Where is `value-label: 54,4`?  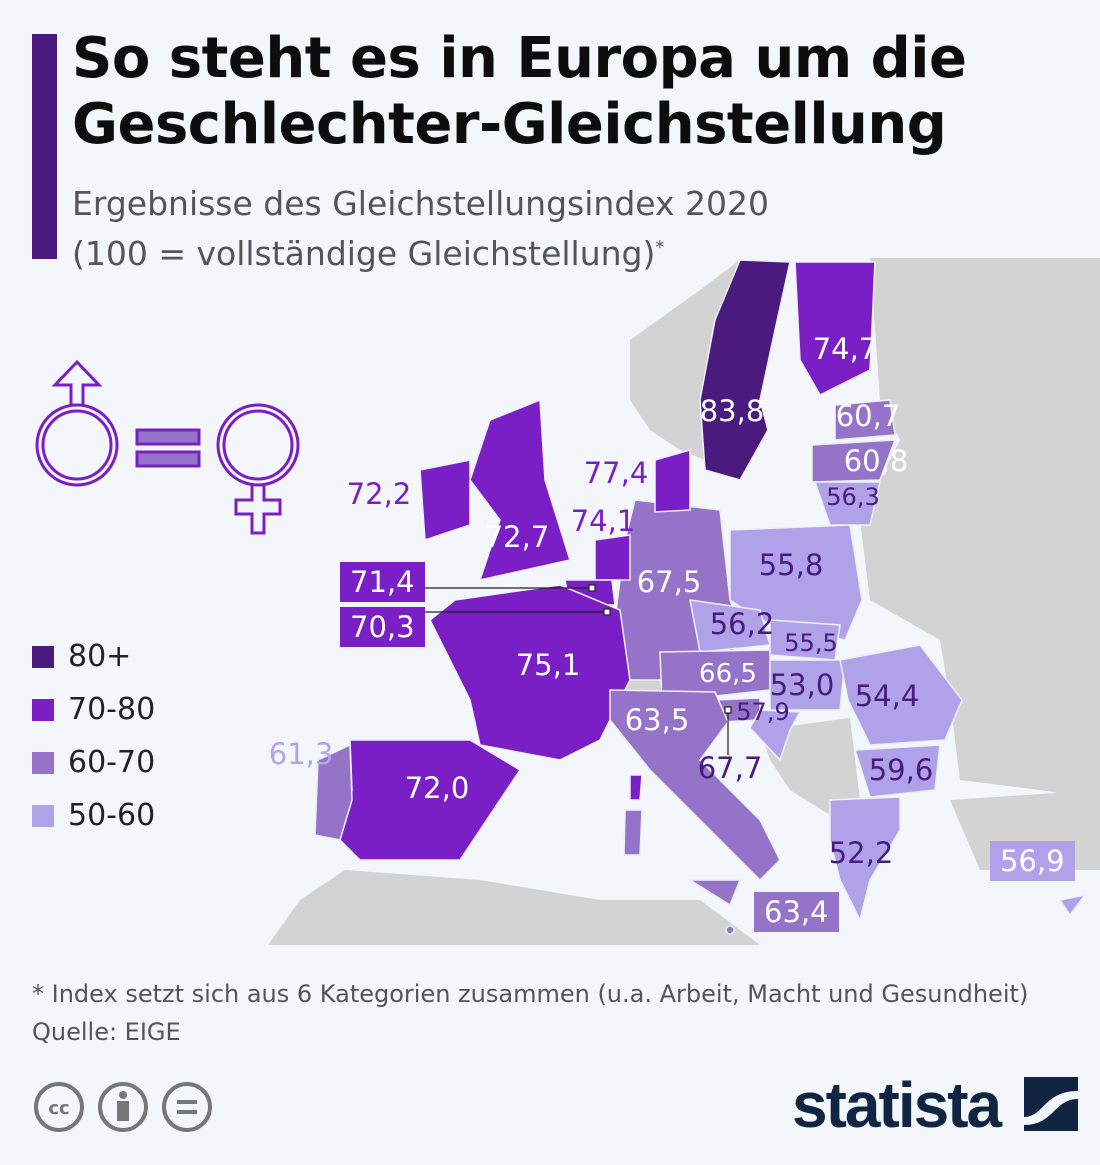 value-label: 54,4 is located at coordinates (887, 696).